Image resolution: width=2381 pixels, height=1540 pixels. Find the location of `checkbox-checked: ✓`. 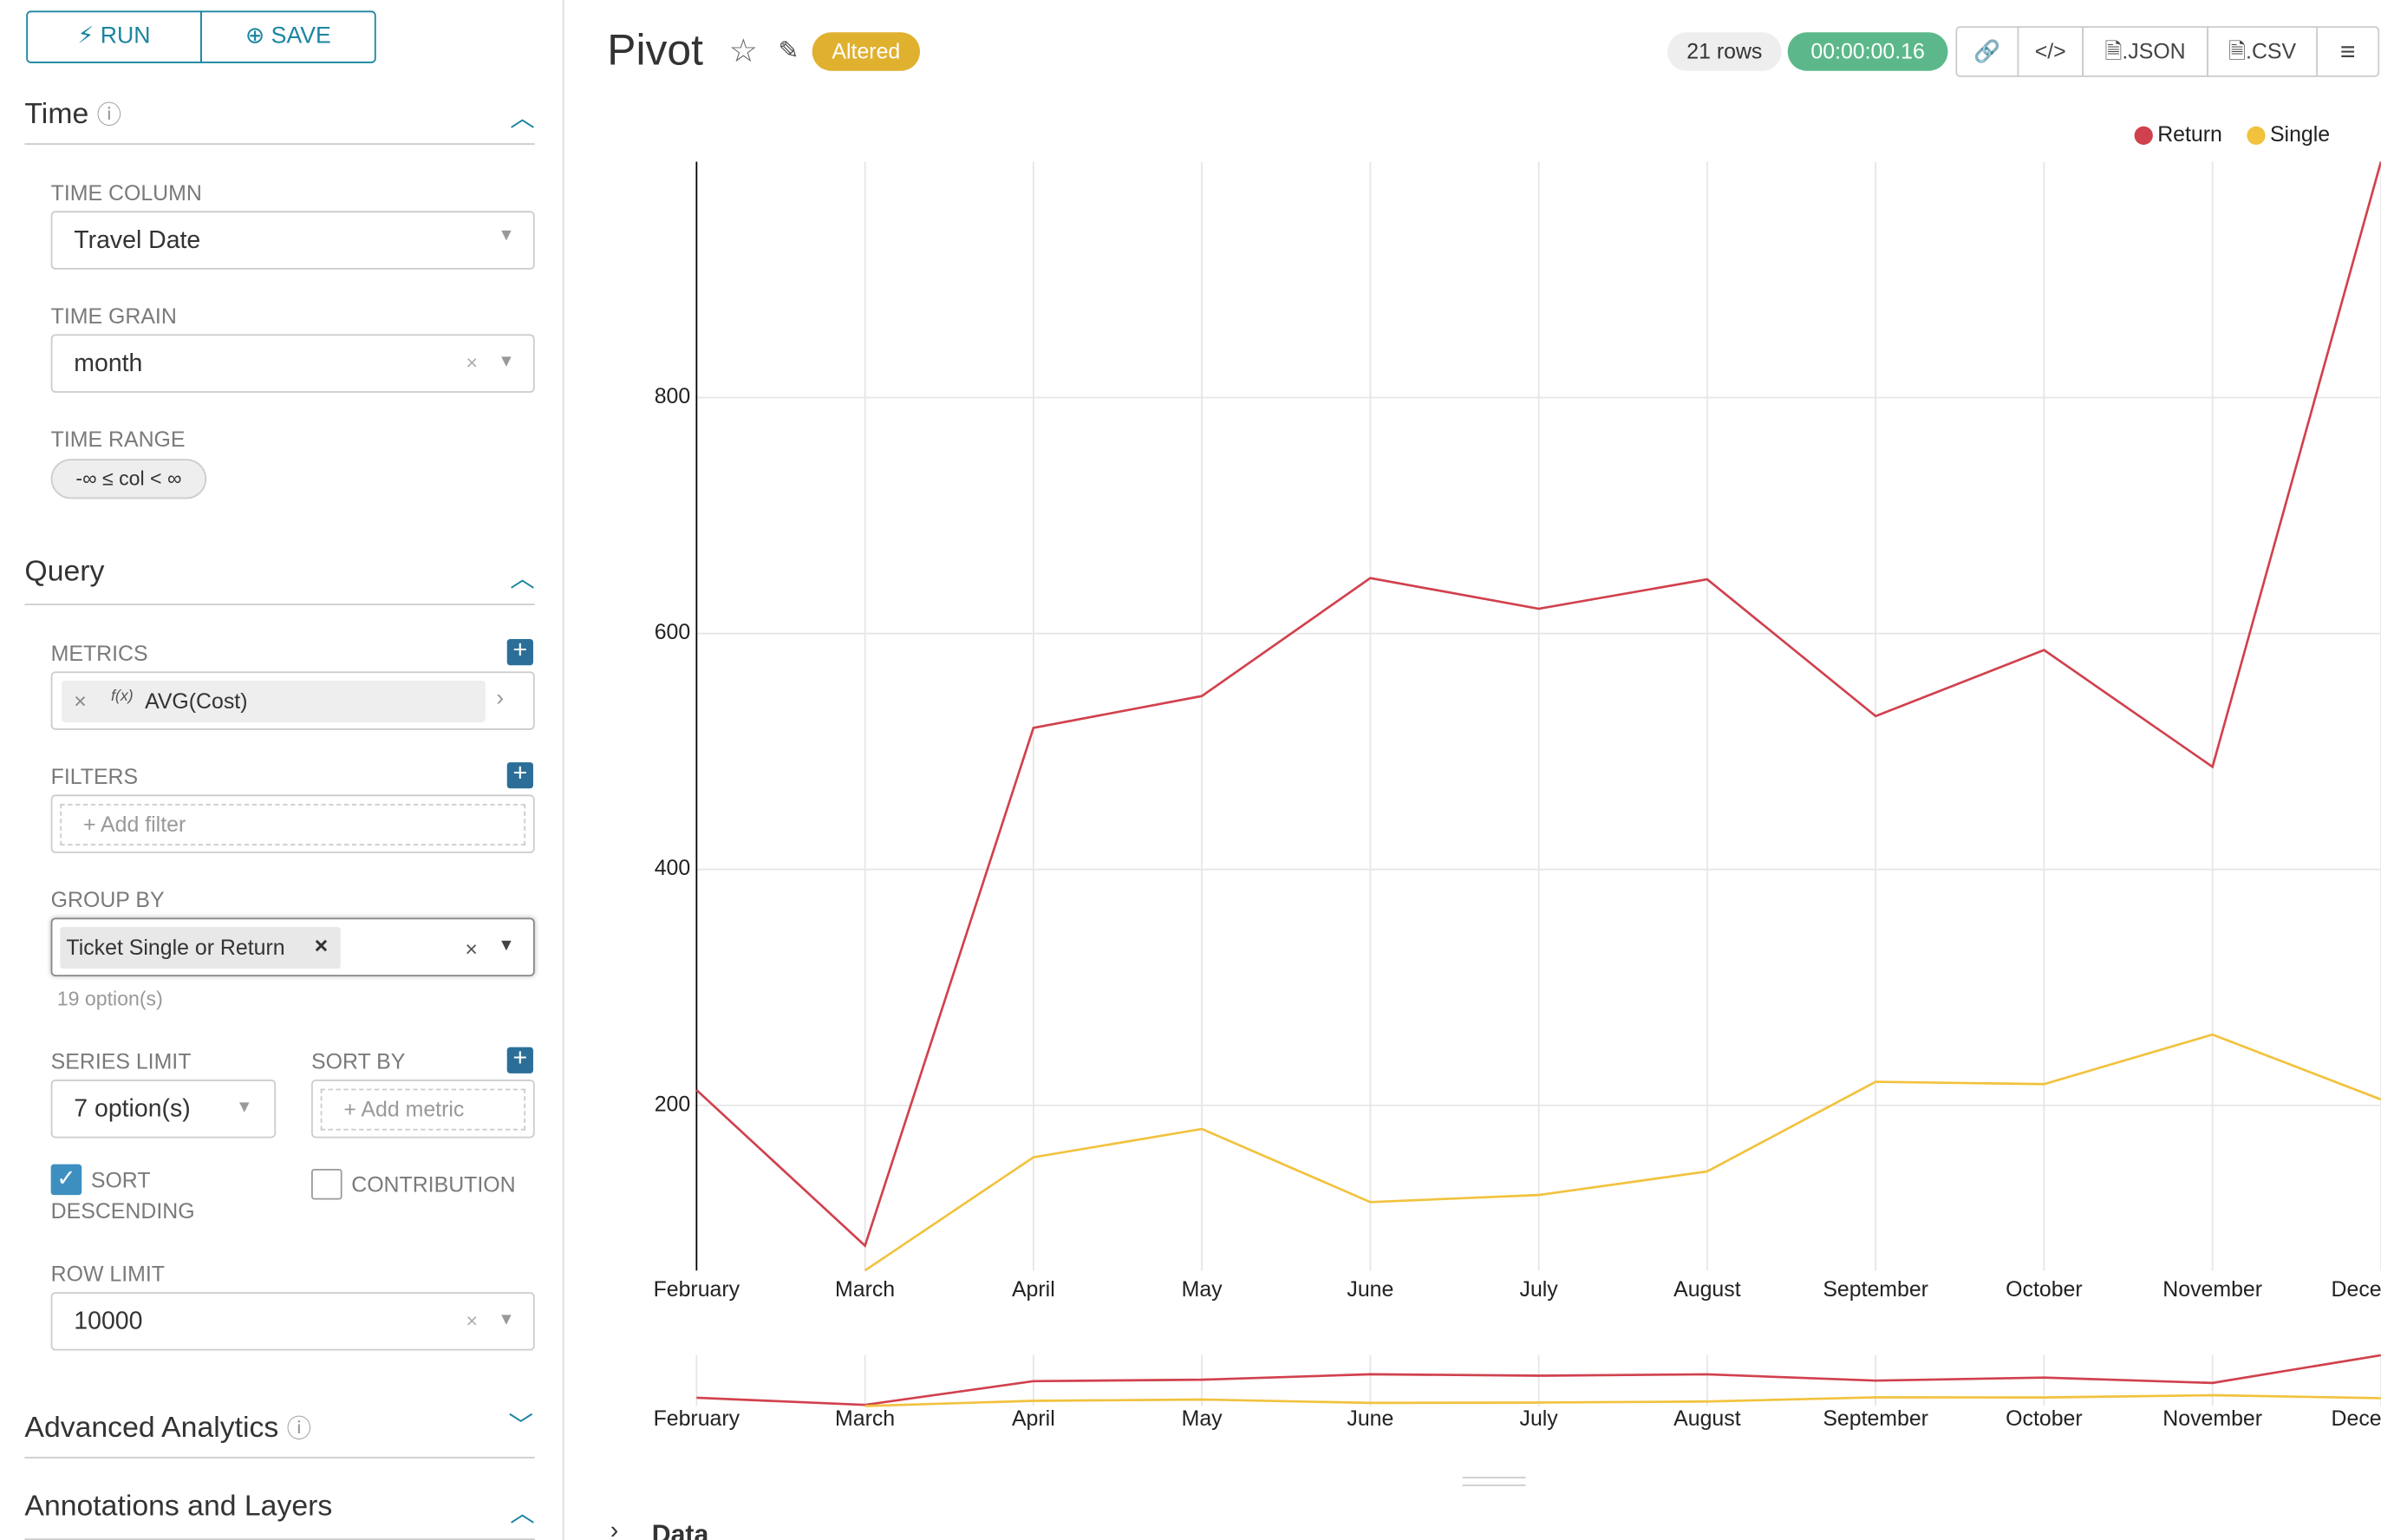

checkbox-checked: ✓ is located at coordinates (66, 1180).